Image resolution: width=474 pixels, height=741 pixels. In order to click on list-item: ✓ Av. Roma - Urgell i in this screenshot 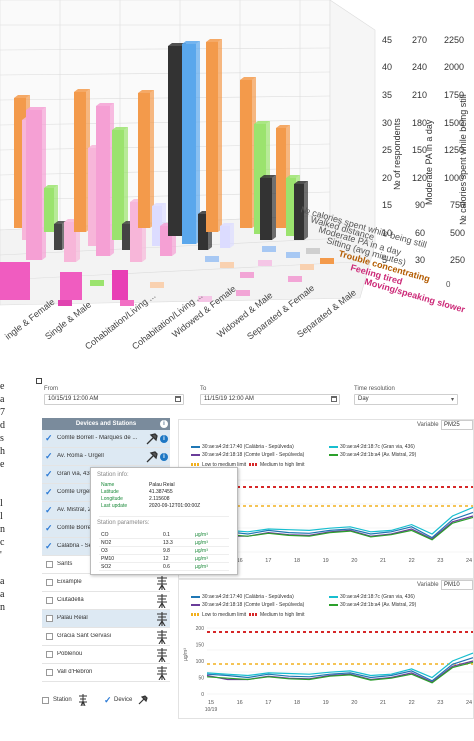, I will do `click(106, 457)`.